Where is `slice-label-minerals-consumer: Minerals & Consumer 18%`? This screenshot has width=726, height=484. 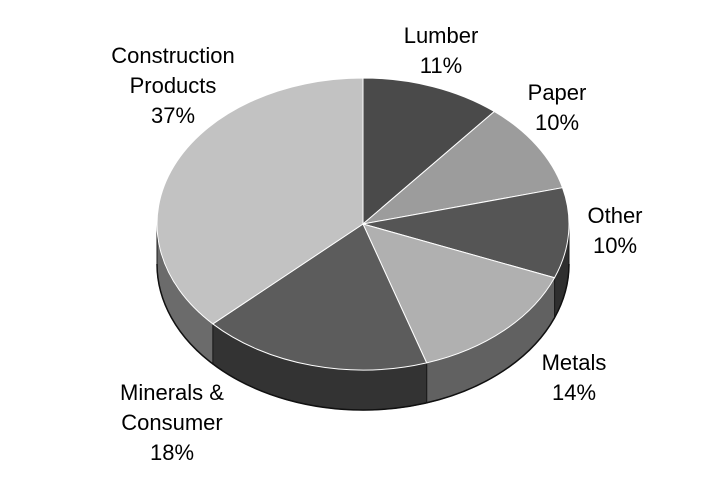
slice-label-minerals-consumer: Minerals & Consumer 18% is located at coordinates (172, 422).